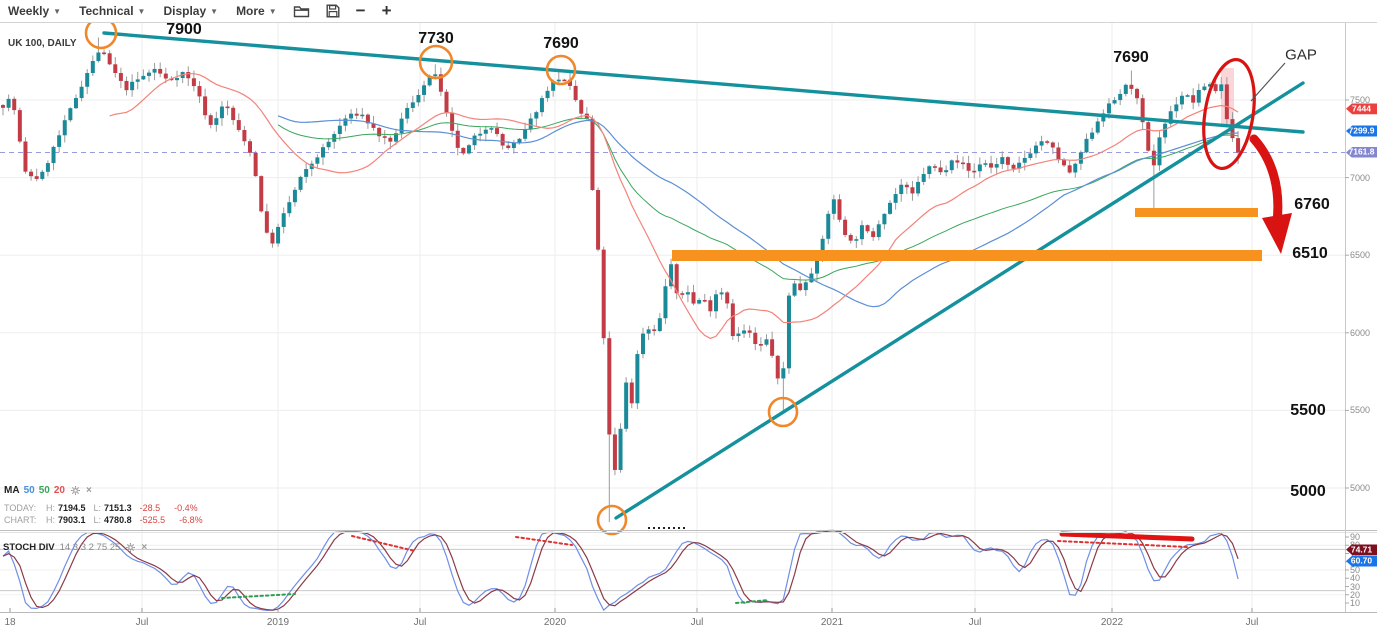 The image size is (1377, 634). Describe the element at coordinates (1127, 536) in the screenshot. I see `divergence-thick-line` at that location.